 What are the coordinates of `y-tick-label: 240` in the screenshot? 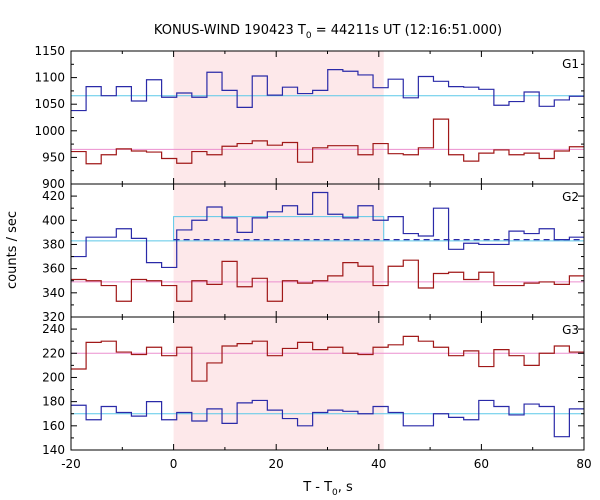 It's located at (53, 329).